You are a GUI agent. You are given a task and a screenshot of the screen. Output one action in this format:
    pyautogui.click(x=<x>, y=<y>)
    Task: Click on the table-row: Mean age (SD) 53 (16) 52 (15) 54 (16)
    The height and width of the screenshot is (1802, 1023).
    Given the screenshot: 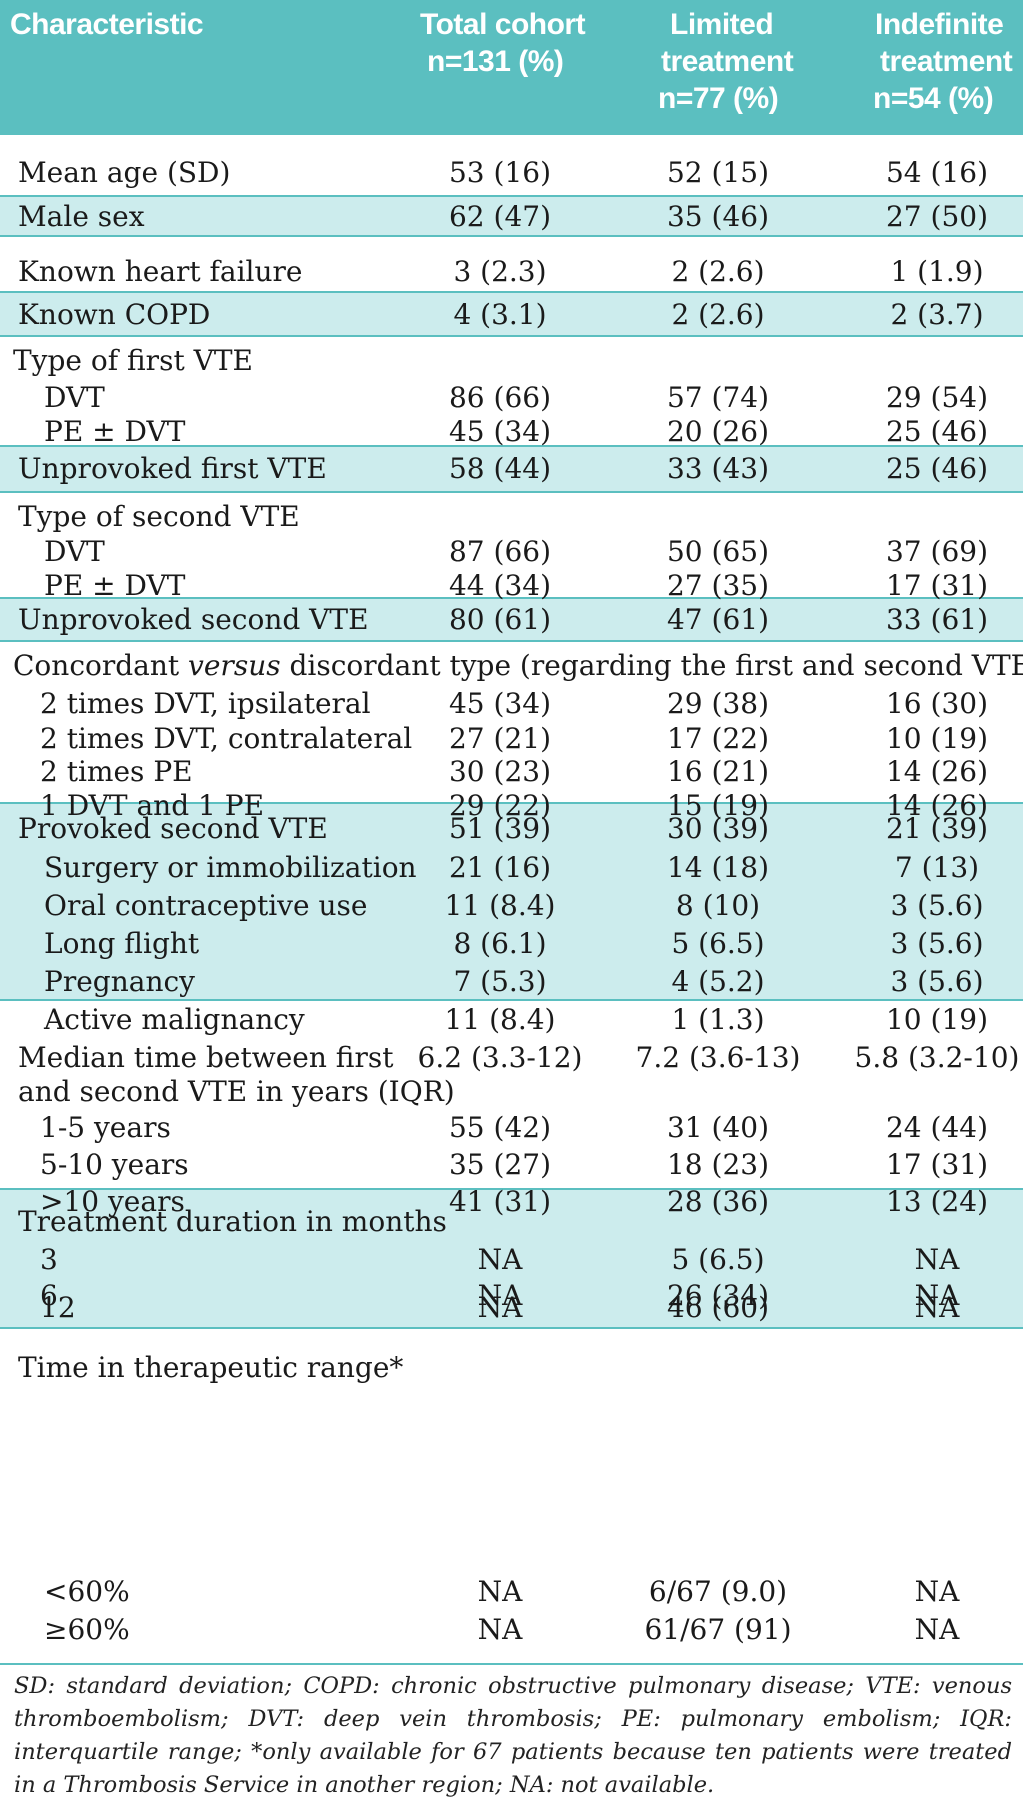 What is the action you would take?
    pyautogui.click(x=503, y=172)
    